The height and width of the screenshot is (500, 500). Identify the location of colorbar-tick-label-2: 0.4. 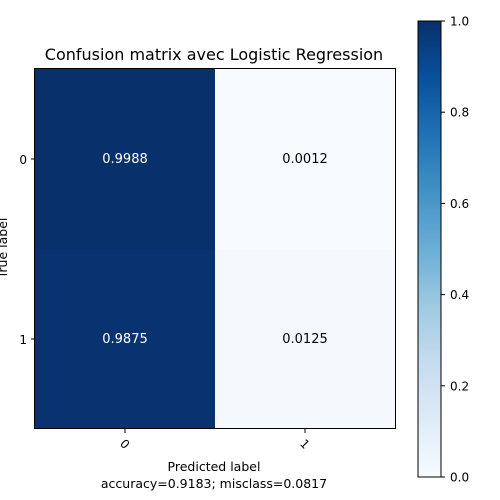
(459, 295).